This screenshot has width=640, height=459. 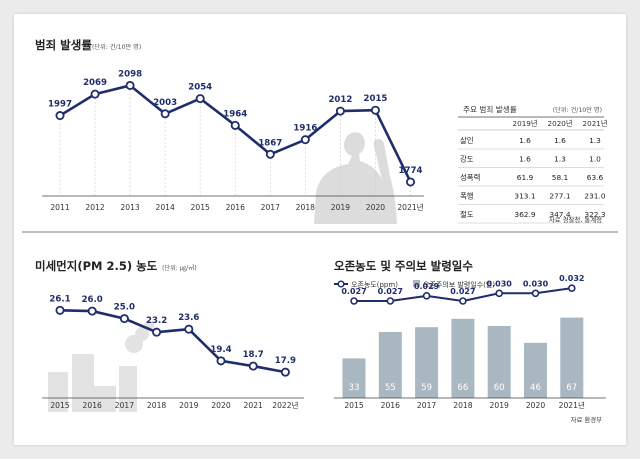 What do you see at coordinates (560, 123) in the screenshot?
I see `table-column-header: 2020년` at bounding box center [560, 123].